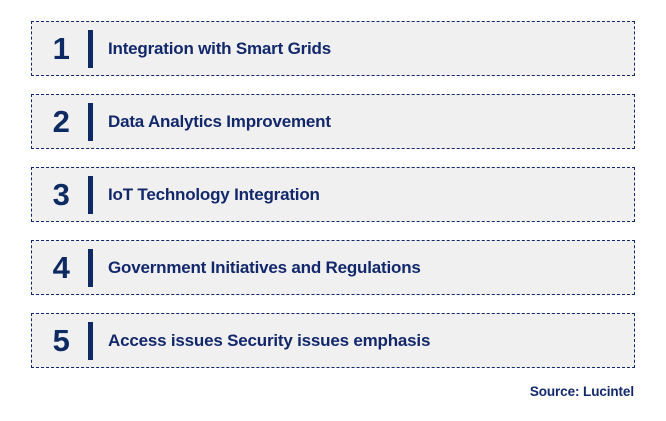 The height and width of the screenshot is (421, 666). I want to click on trend-row: 2 Data Analytics Improvement, so click(333, 121).